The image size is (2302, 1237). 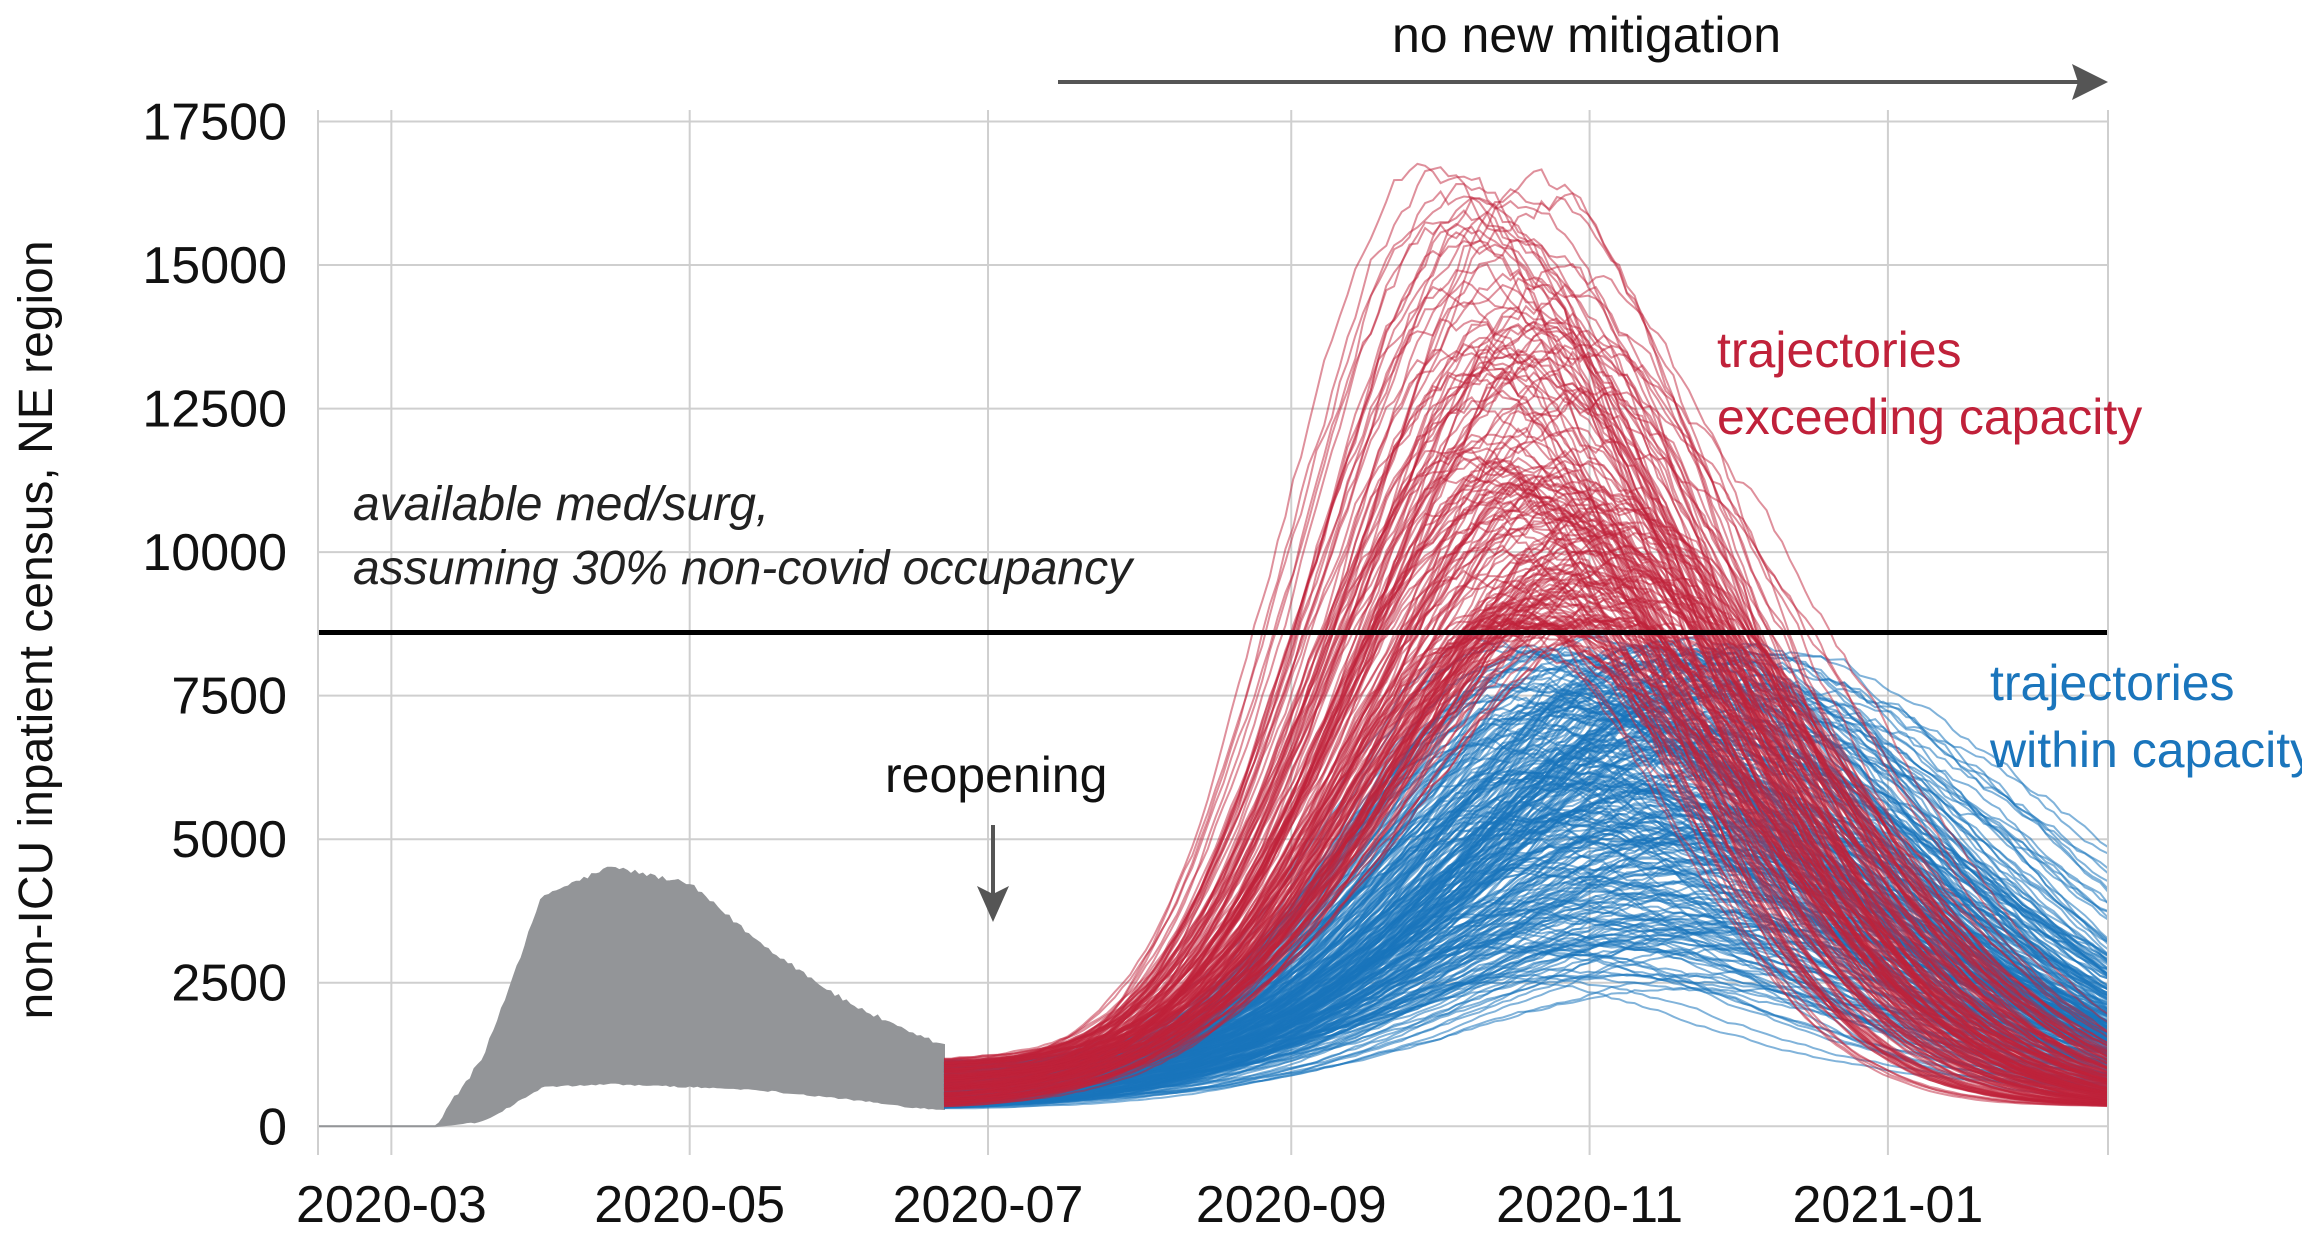 What do you see at coordinates (229, 840) in the screenshot?
I see `y-tick-label: 5000` at bounding box center [229, 840].